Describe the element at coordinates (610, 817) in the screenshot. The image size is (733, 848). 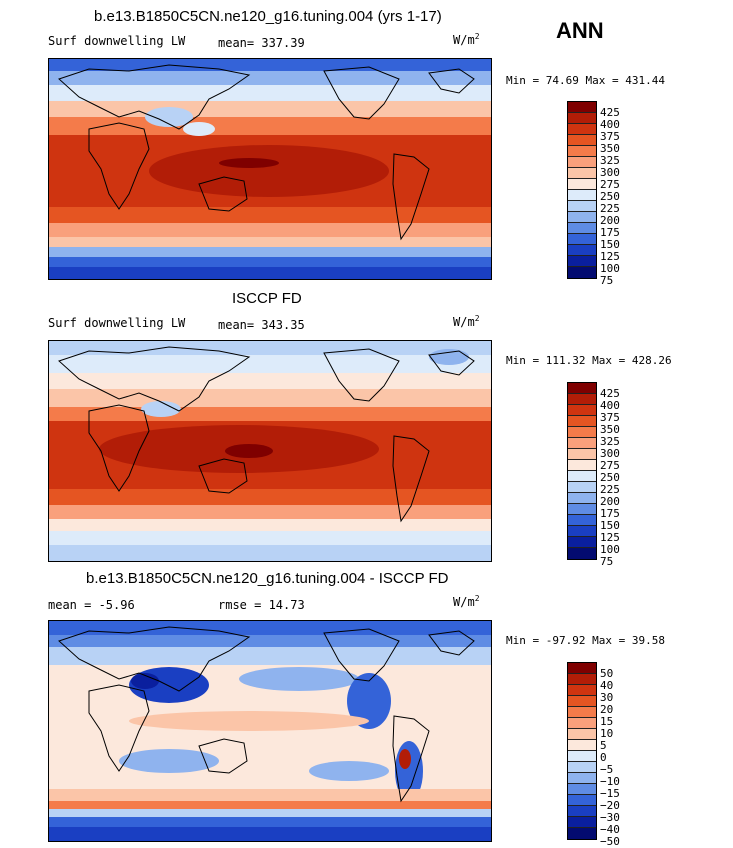
I see `colorbar-tick-label: −30` at that location.